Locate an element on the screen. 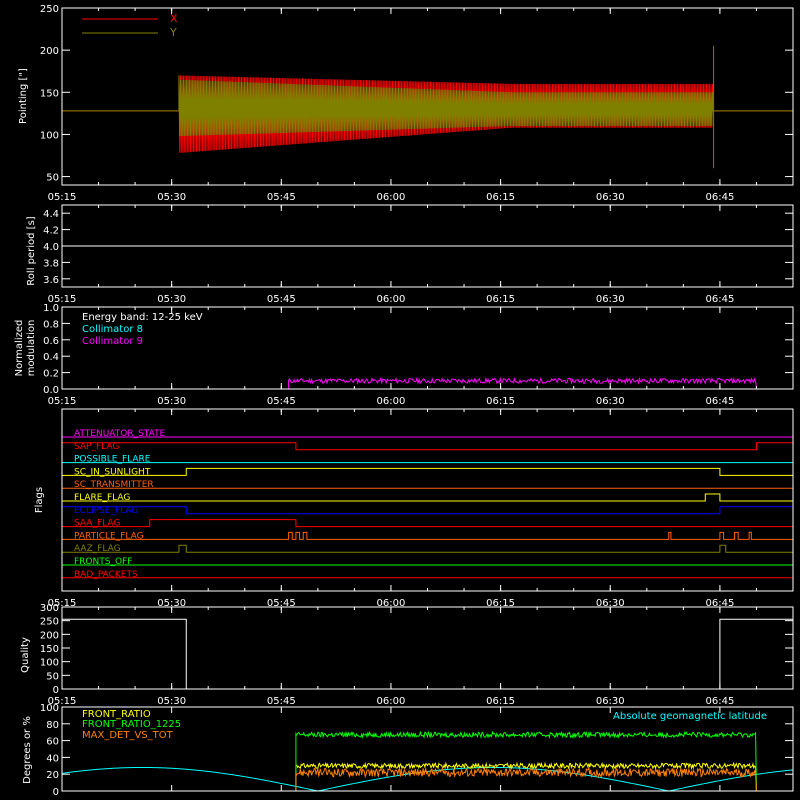  ratios-axes-frame is located at coordinates (427, 749).